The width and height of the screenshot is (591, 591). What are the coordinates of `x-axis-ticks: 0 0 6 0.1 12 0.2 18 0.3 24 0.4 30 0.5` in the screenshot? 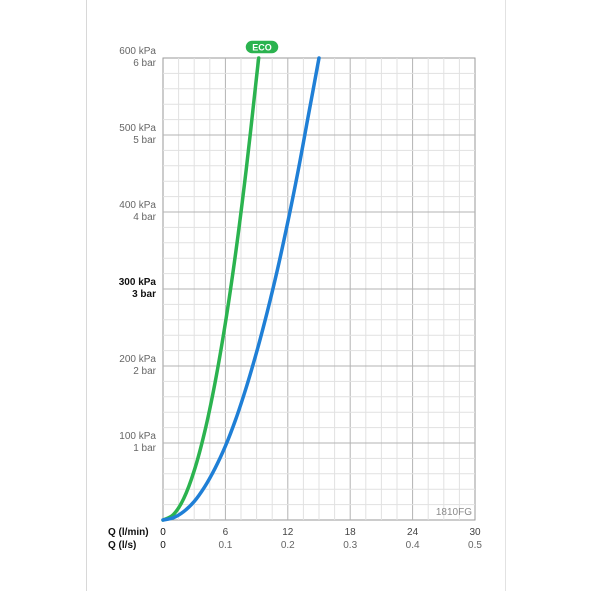 It's located at (321, 539).